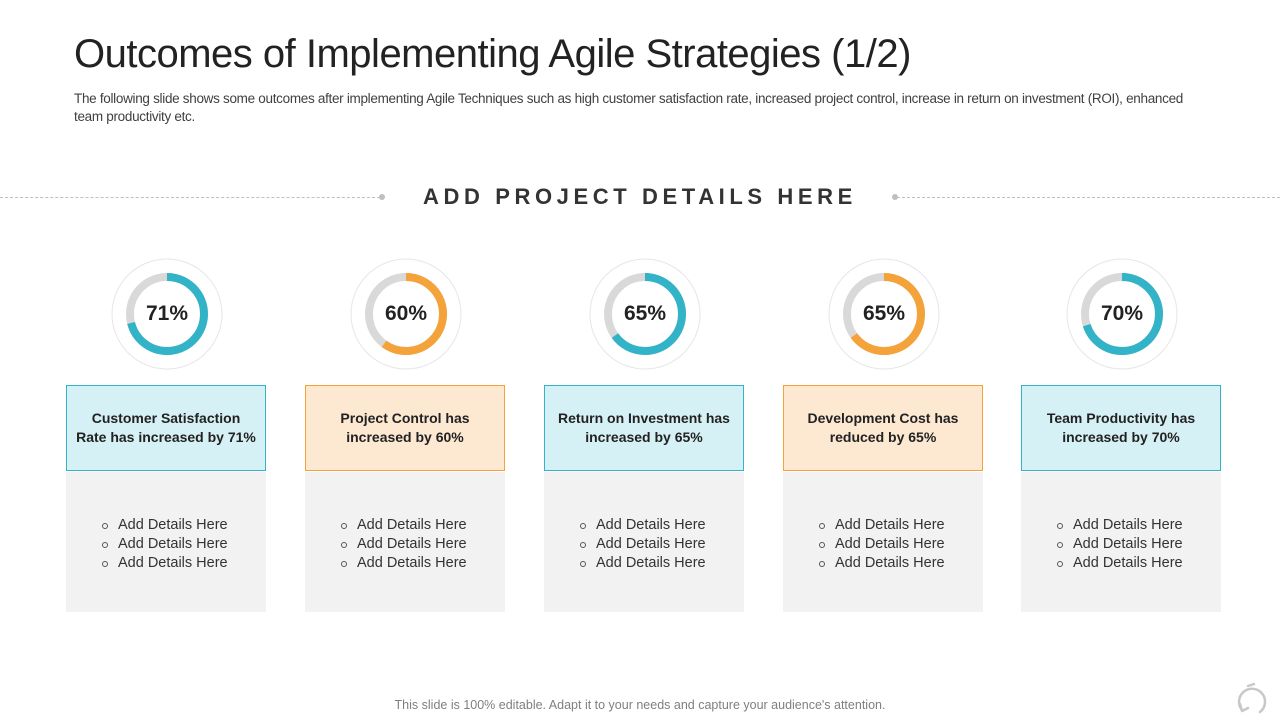 This screenshot has width=1280, height=721. I want to click on section-divider, so click(640, 198).